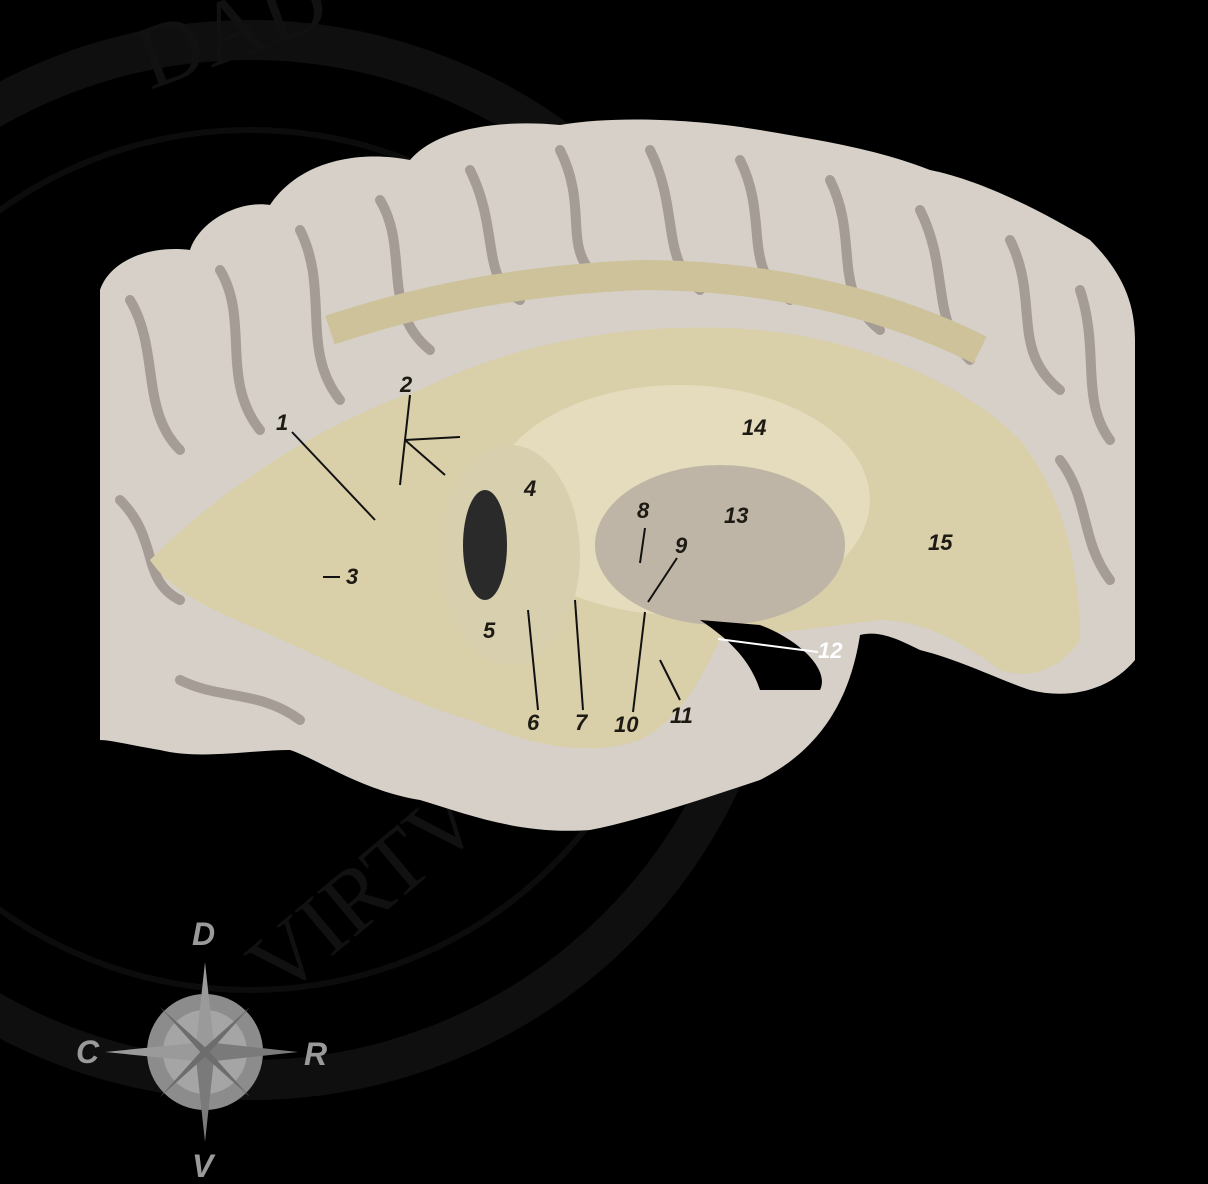 Image resolution: width=1208 pixels, height=1184 pixels. Describe the element at coordinates (530, 488) in the screenshot. I see `label-4: 4` at that location.